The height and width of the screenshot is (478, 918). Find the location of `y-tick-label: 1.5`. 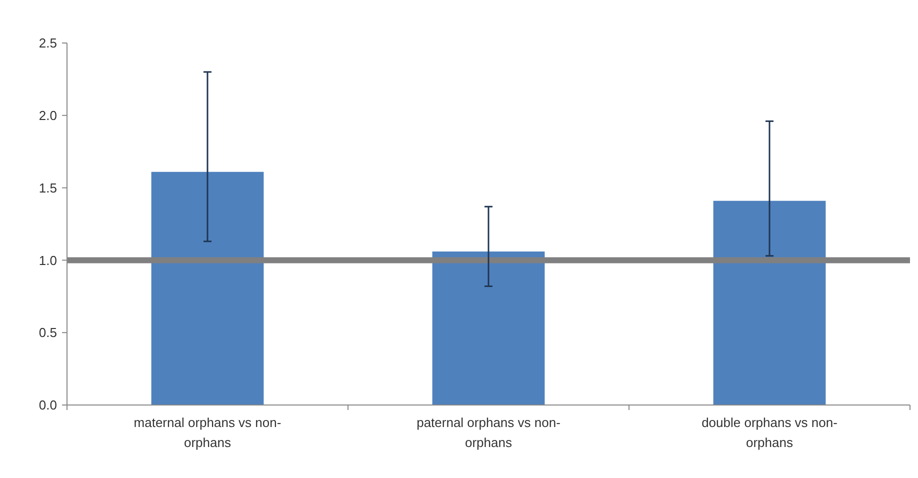

y-tick-label: 1.5 is located at coordinates (47, 188).